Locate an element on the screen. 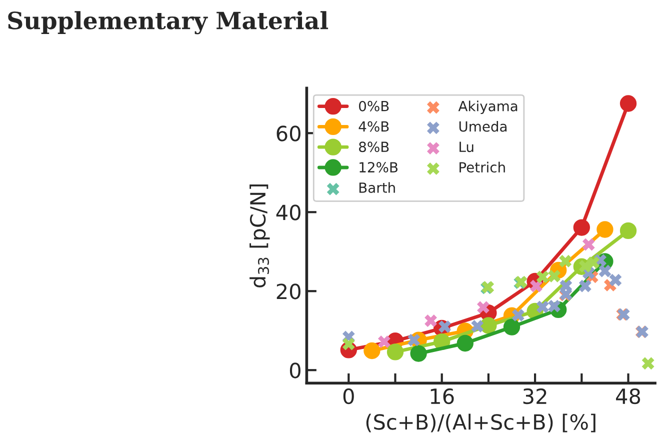 Image resolution: width=661 pixels, height=445 pixels. y-tick-label: 60 is located at coordinates (288, 134).